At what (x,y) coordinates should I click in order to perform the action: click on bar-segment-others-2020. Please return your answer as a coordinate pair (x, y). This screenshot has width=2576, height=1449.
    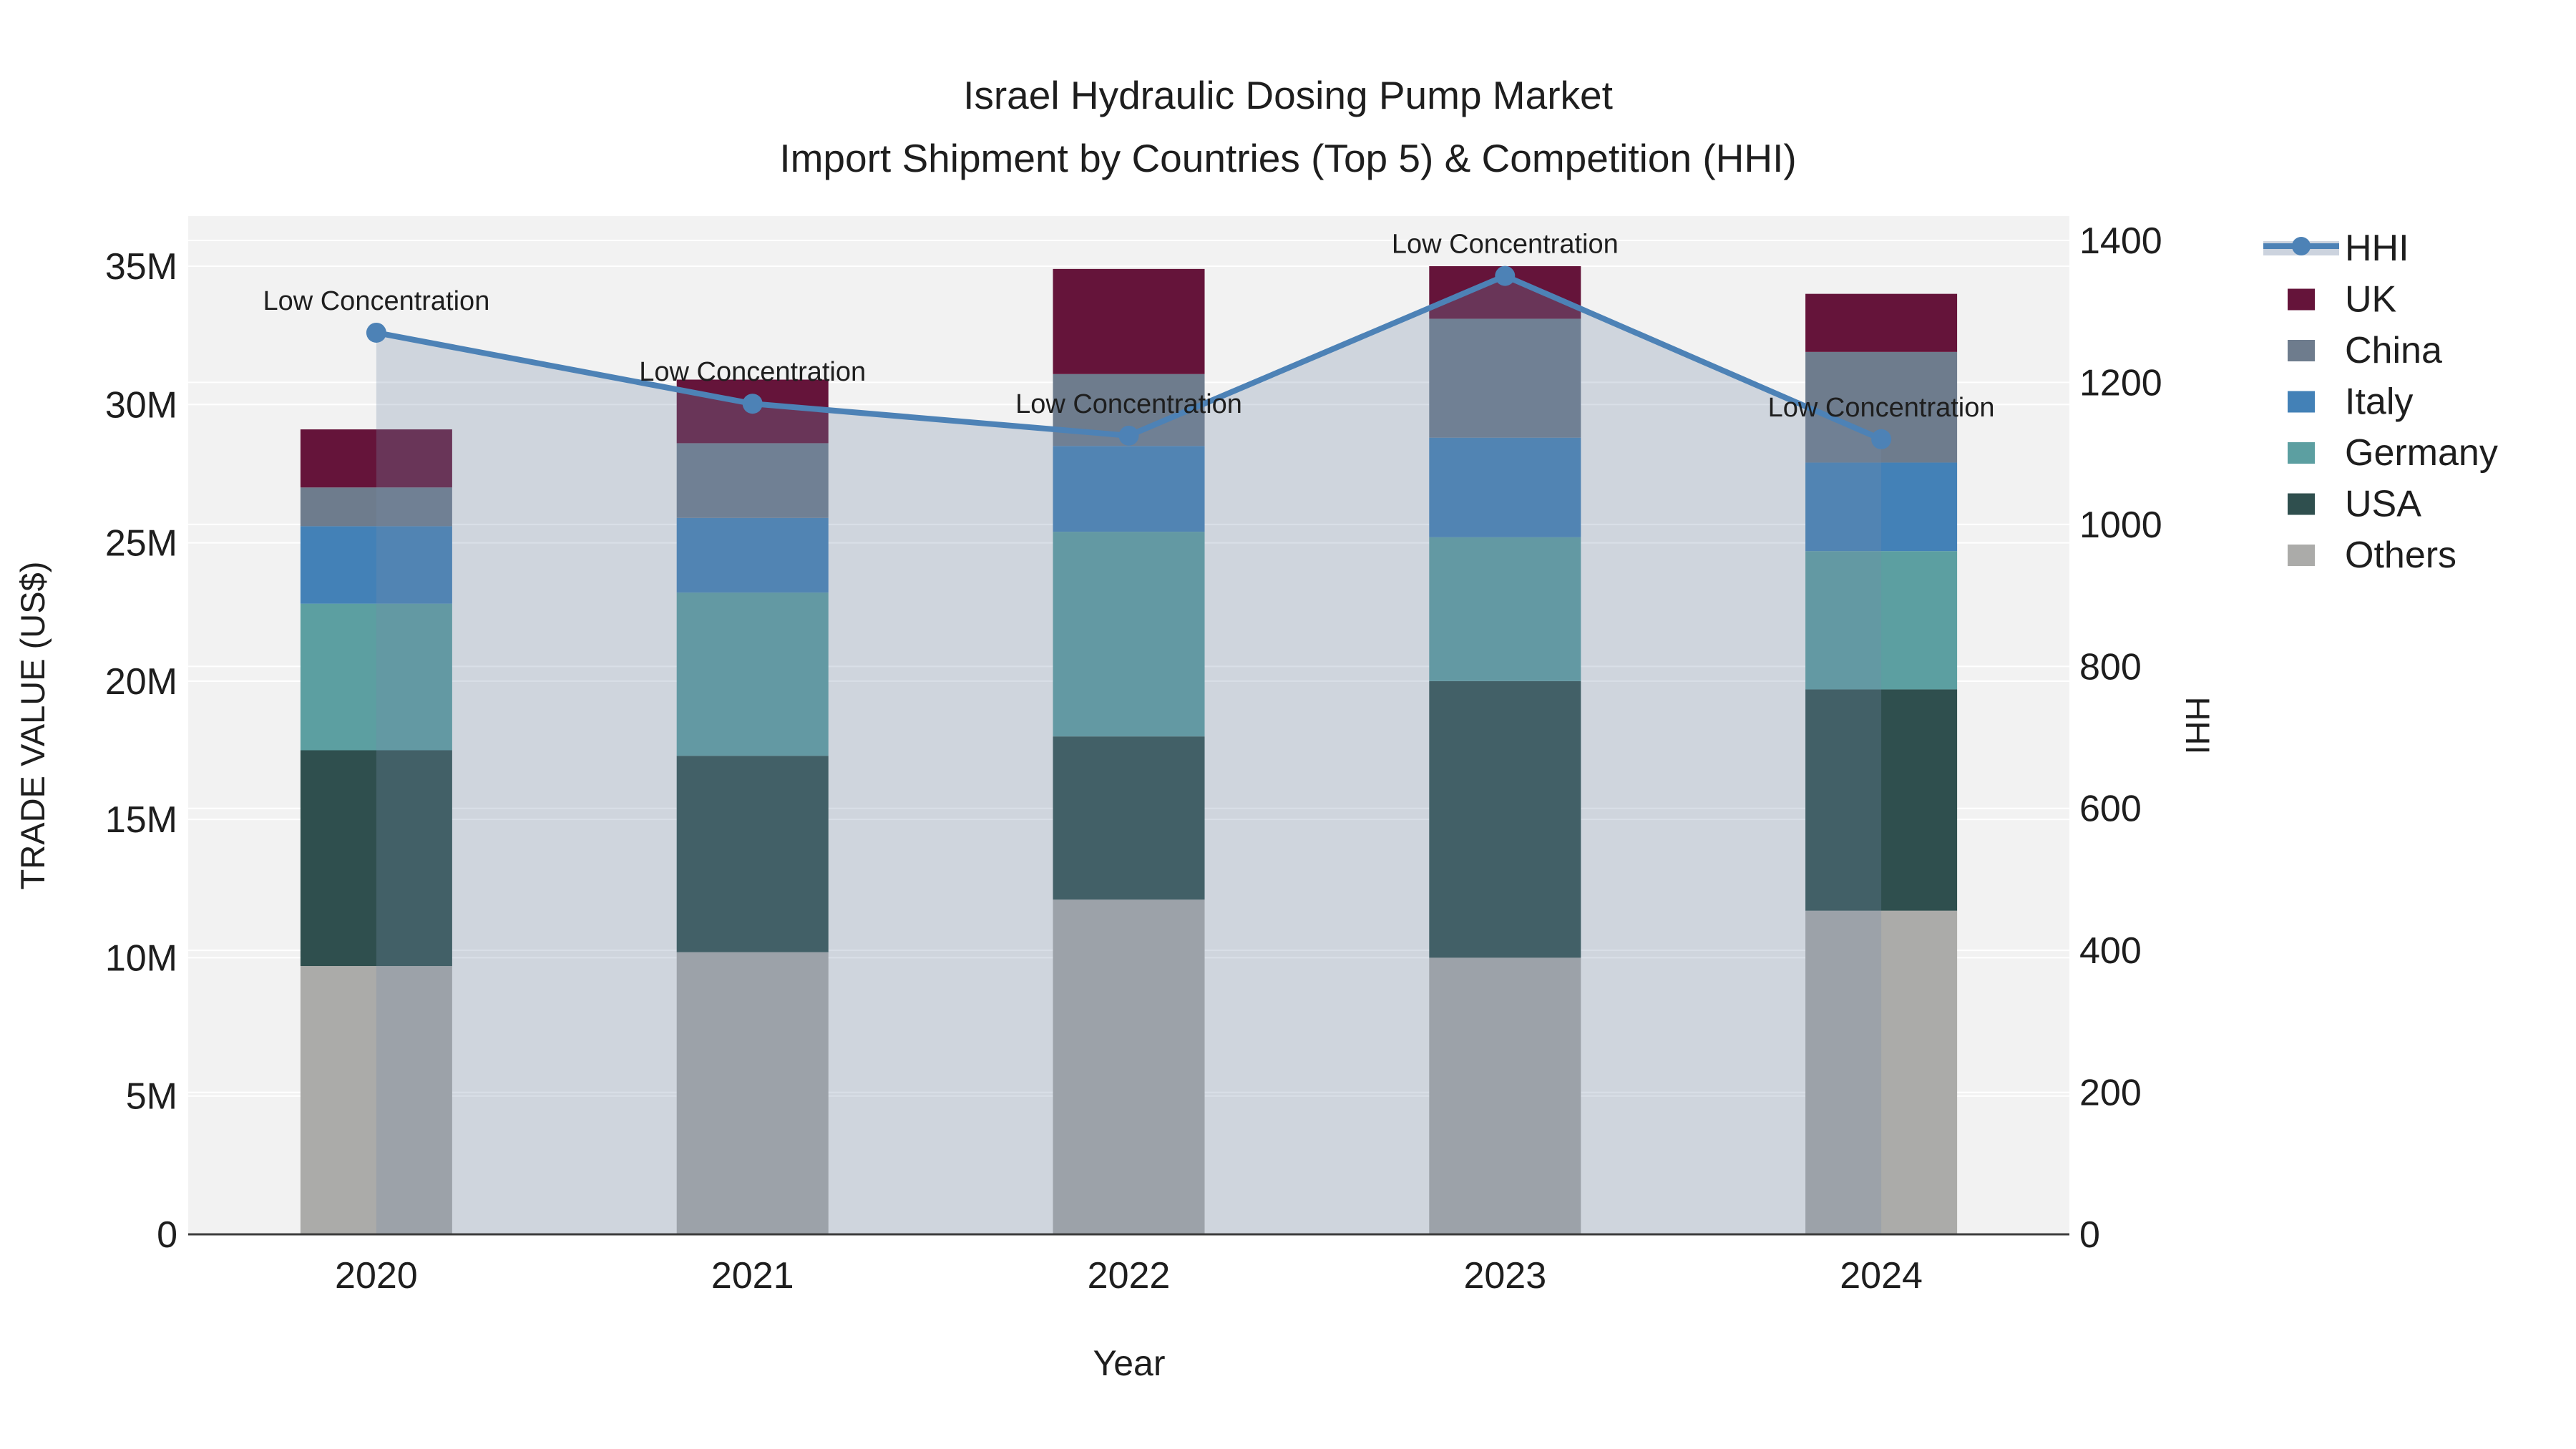
    Looking at the image, I should click on (376, 1100).